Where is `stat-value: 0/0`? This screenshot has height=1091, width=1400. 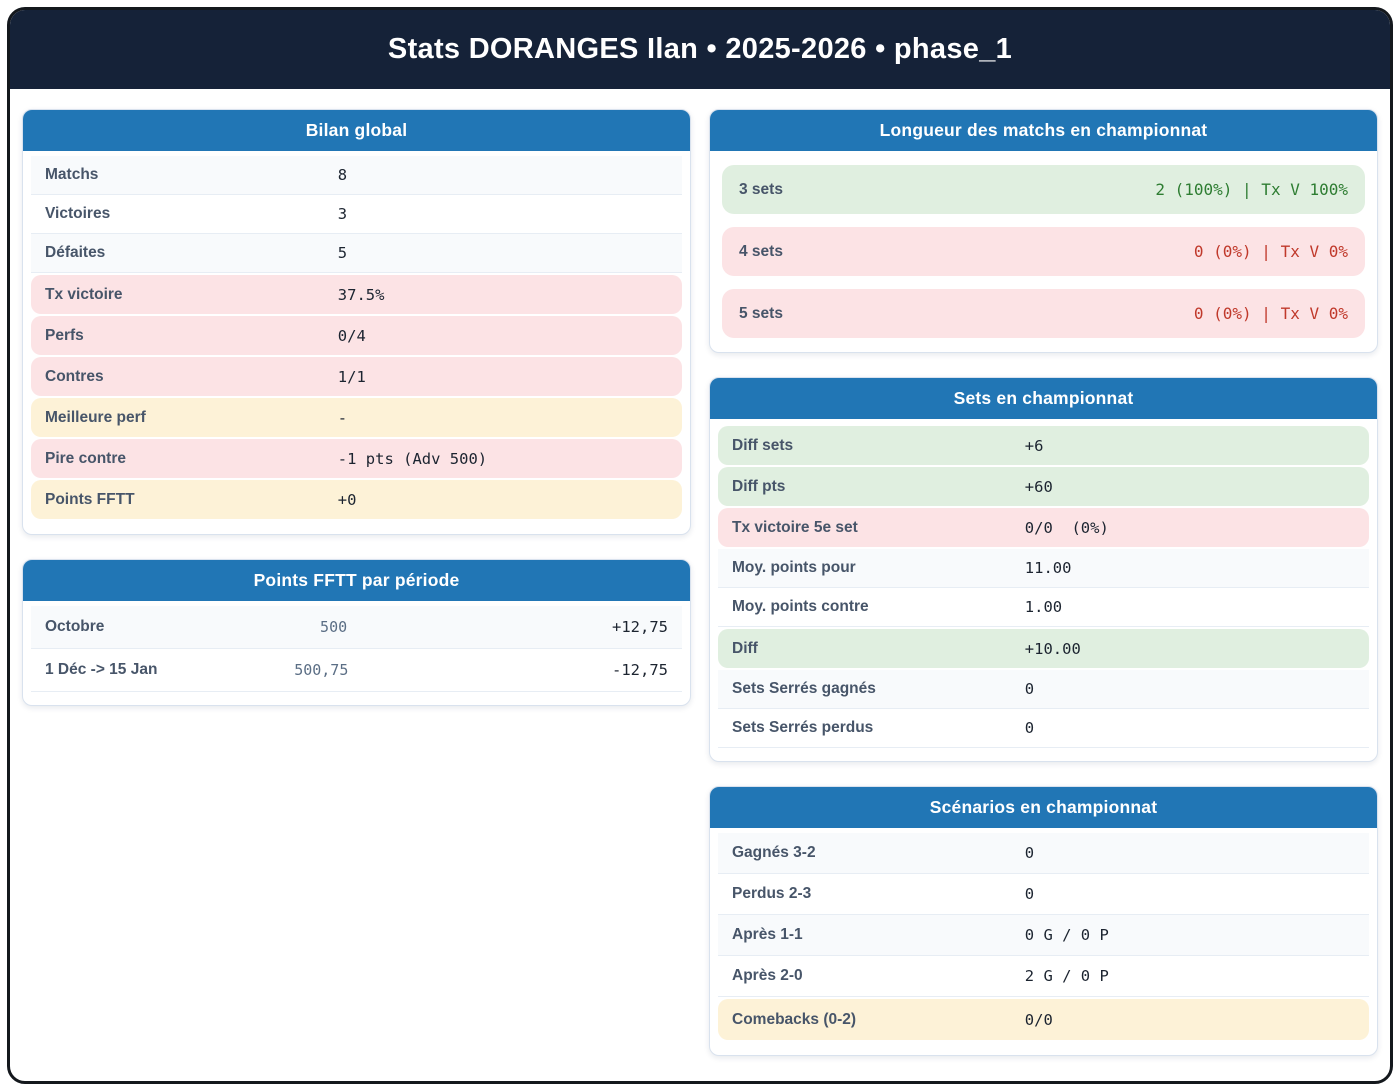 stat-value: 0/0 is located at coordinates (1038, 1019).